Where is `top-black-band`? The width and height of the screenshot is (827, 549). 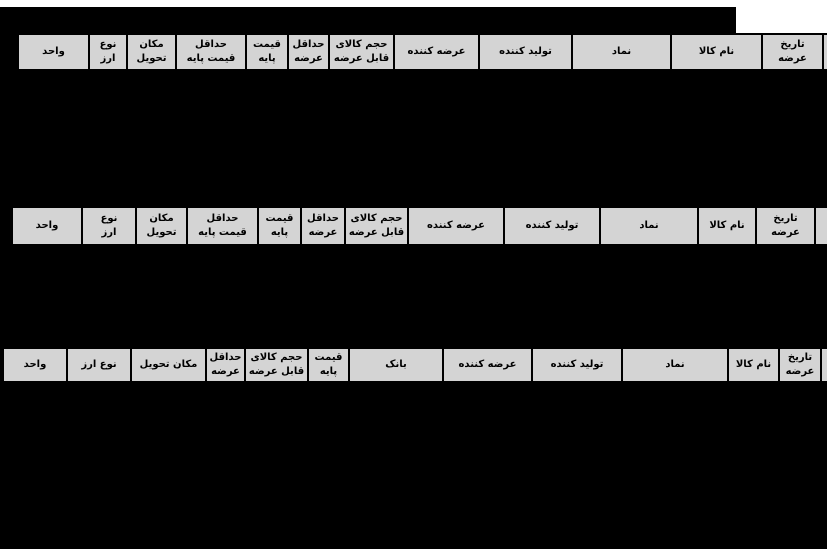 top-black-band is located at coordinates (368, 20).